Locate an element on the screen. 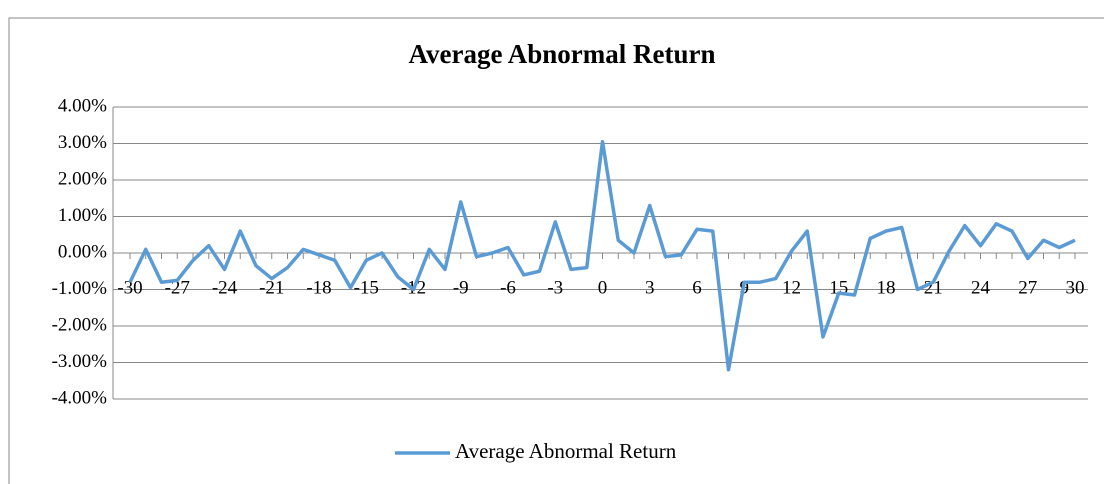 This screenshot has height=484, width=1104. x-tick-label: 30 is located at coordinates (1075, 287).